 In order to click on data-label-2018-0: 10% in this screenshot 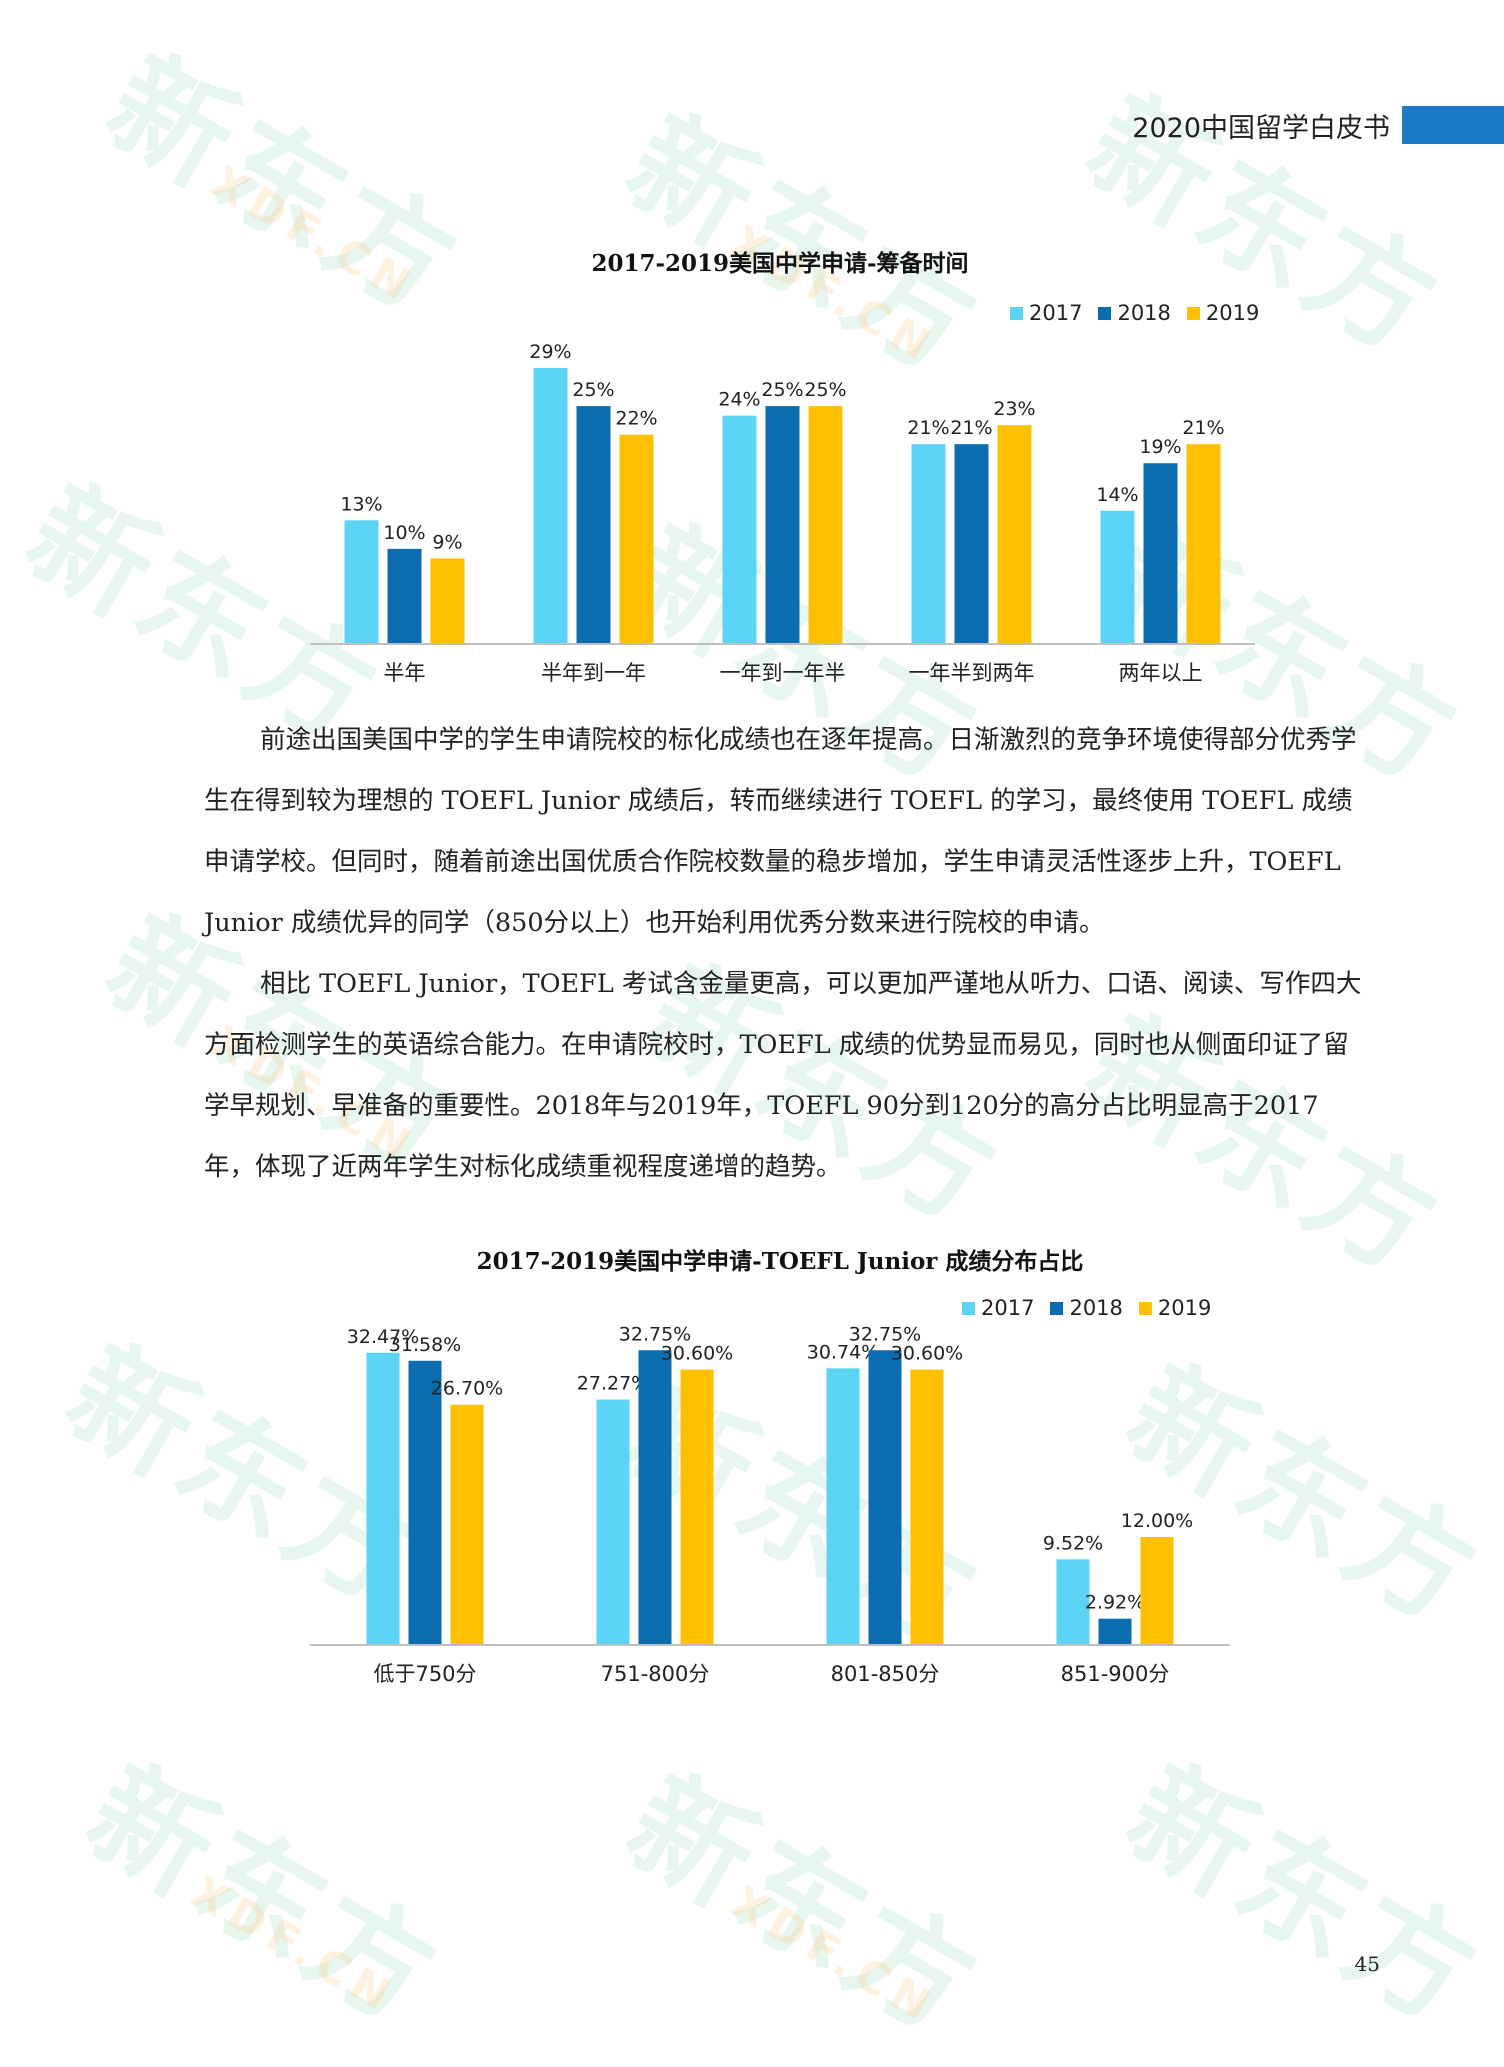, I will do `click(404, 533)`.